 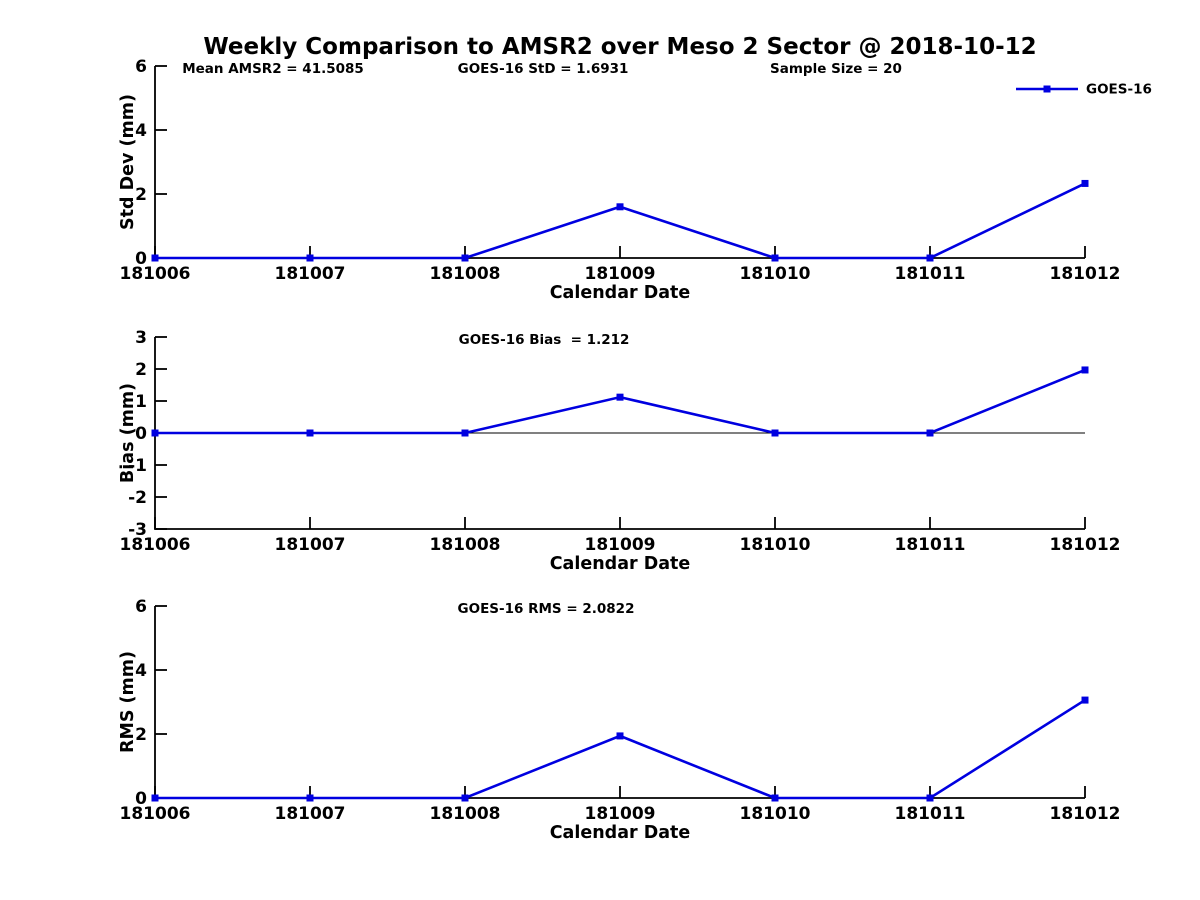 What do you see at coordinates (620, 564) in the screenshot?
I see `x-axis-label-bias: Calendar Date` at bounding box center [620, 564].